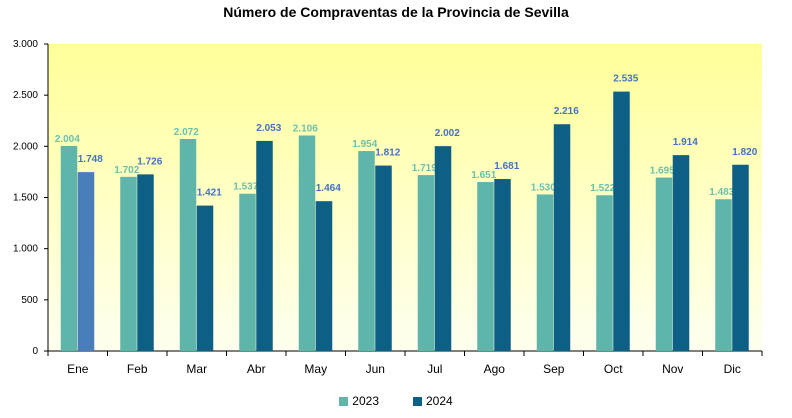 The image size is (792, 418). What do you see at coordinates (67, 139) in the screenshot?
I see `data-label: 2.004` at bounding box center [67, 139].